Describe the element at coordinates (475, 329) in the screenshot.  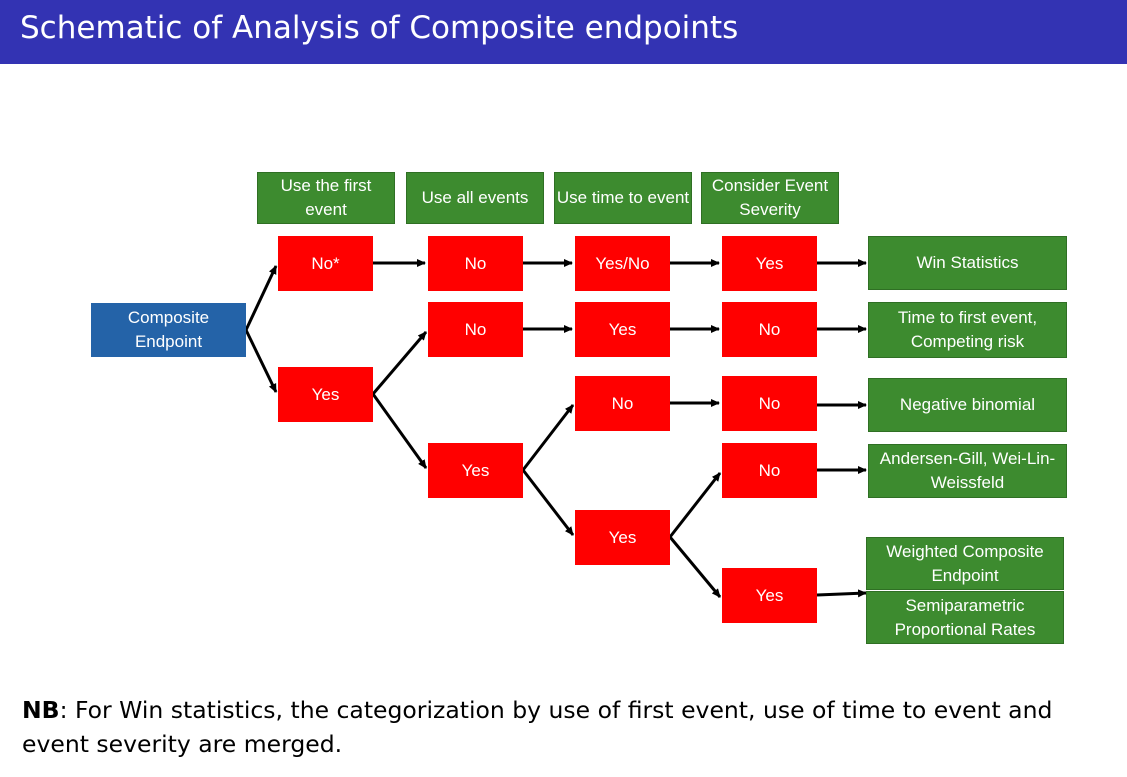
I see `node-all-events-no: No` at that location.